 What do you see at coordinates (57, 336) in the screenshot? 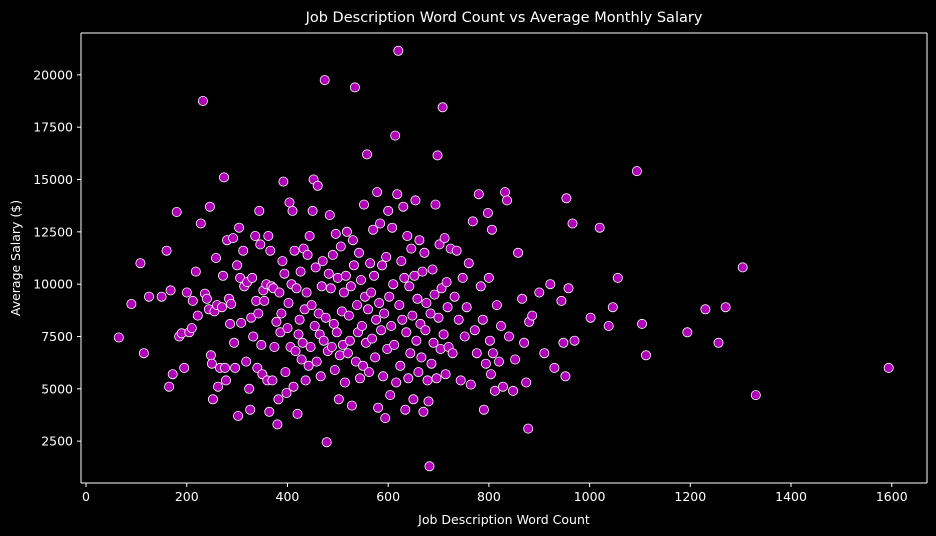
I see `y-tick-label: 7500` at bounding box center [57, 336].